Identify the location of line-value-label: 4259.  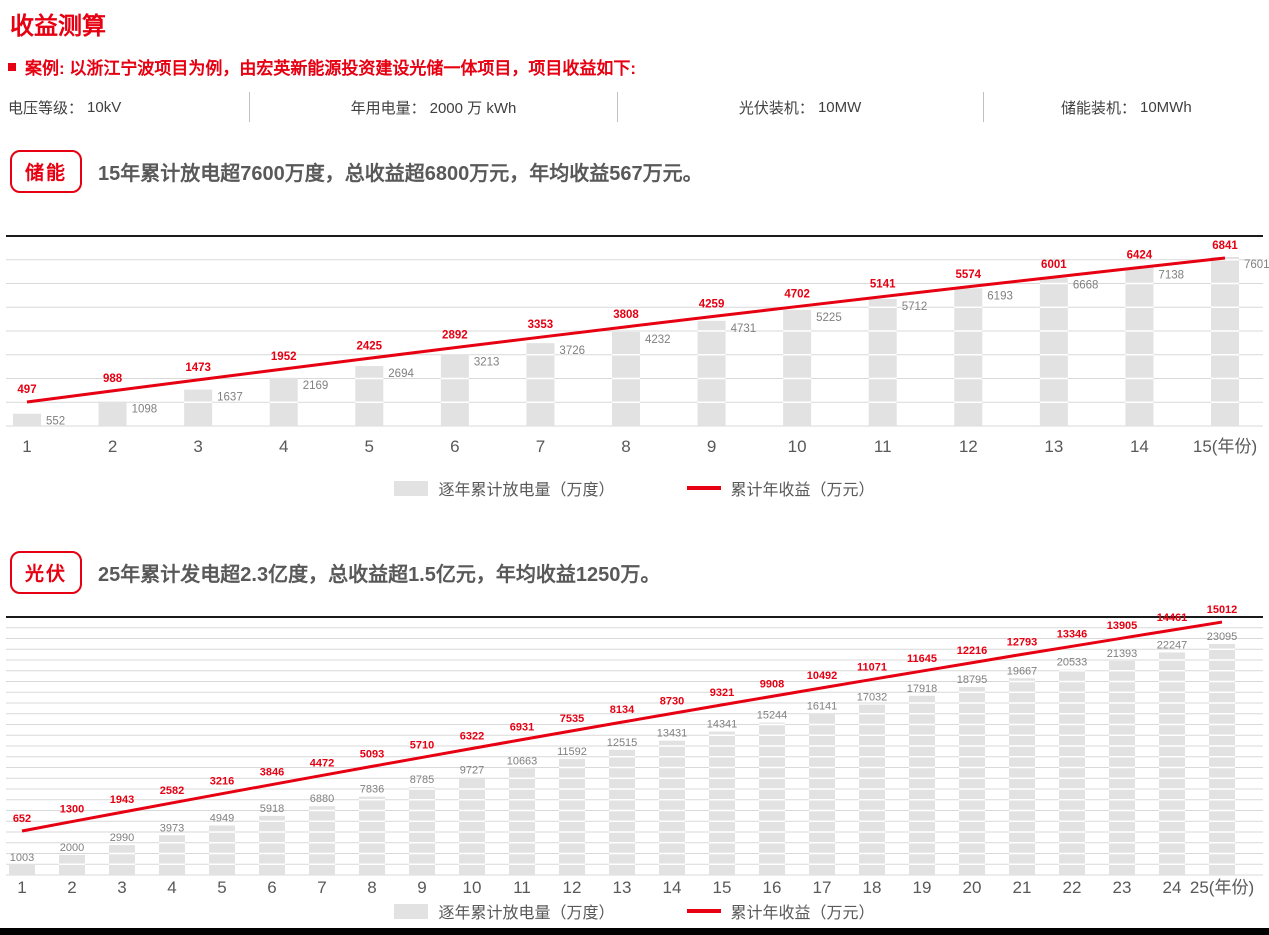
(712, 305).